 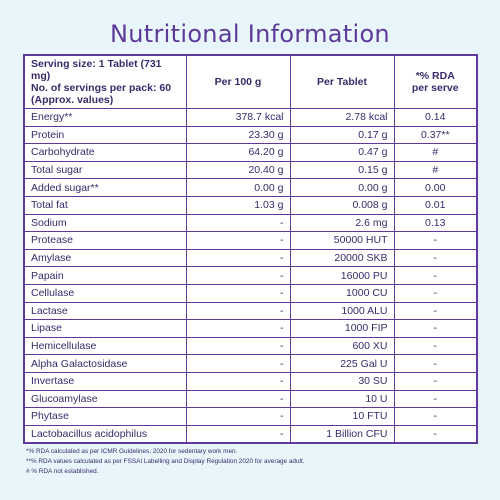 I want to click on per-100g-cell: 23.30 g, so click(x=238, y=135).